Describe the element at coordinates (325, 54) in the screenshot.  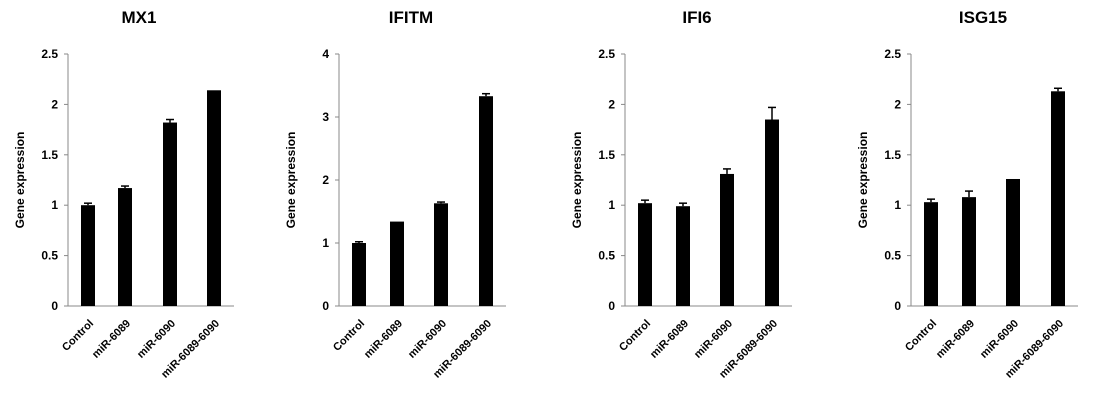
I see `y-tick-label: 4` at that location.